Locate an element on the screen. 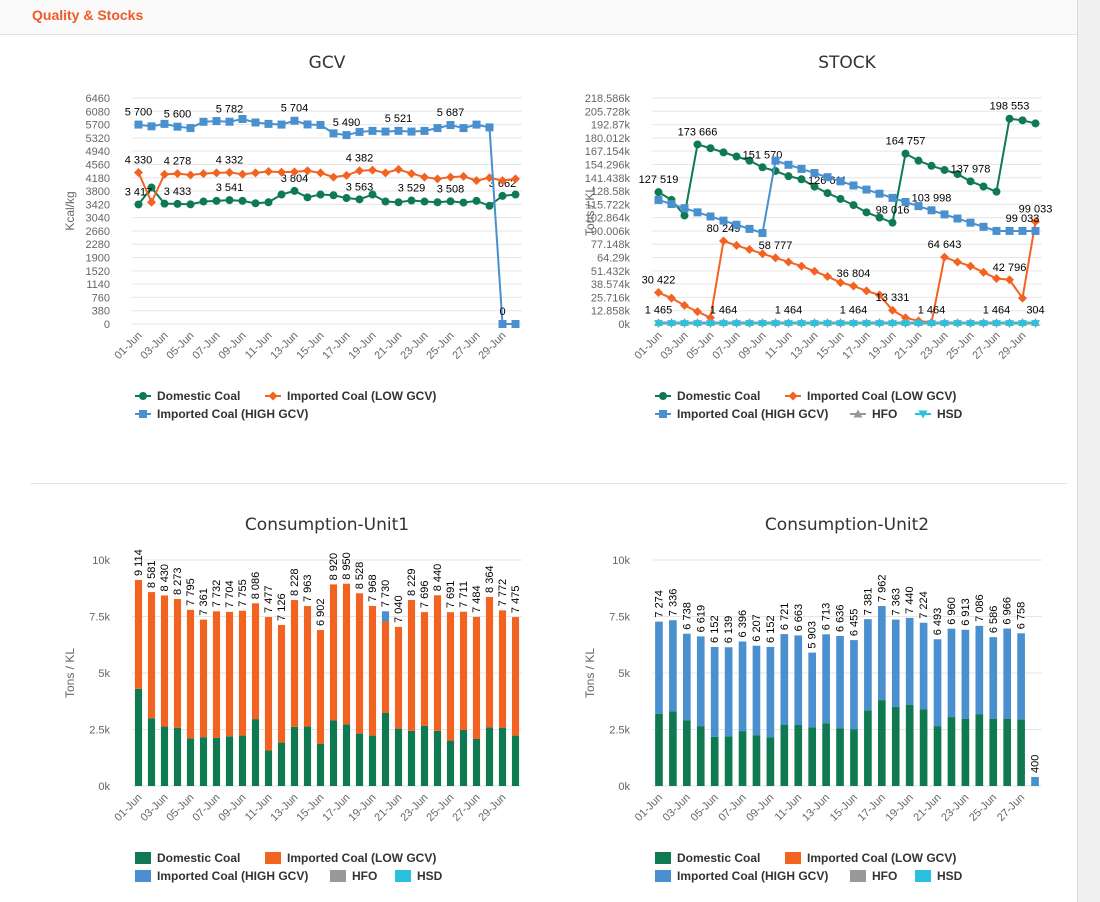 This screenshot has width=1100, height=902. data-label: 4 278 is located at coordinates (178, 162).